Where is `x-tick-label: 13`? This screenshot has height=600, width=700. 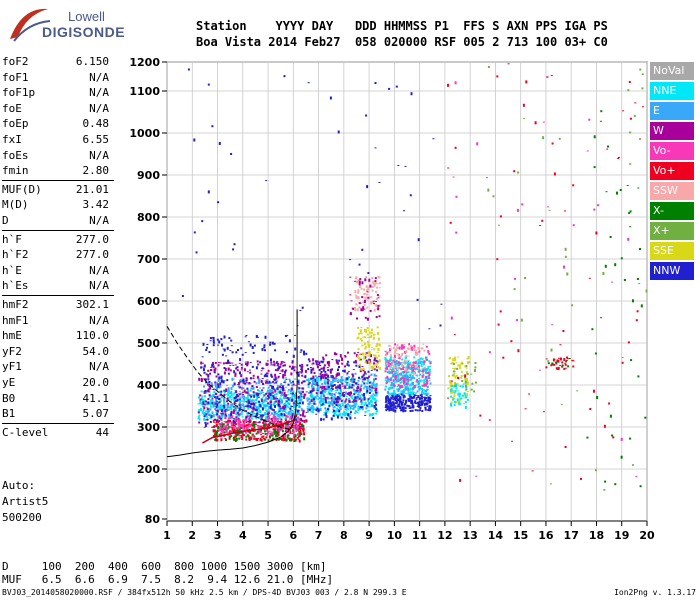 x-tick-label: 13 is located at coordinates (470, 535).